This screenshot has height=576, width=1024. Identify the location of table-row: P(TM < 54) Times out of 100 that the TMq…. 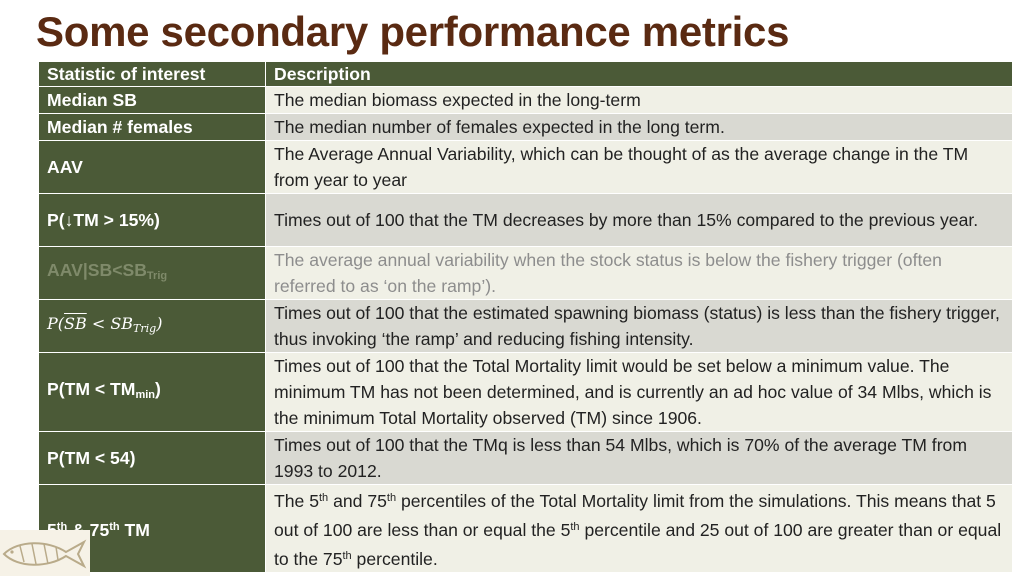
(525, 458).